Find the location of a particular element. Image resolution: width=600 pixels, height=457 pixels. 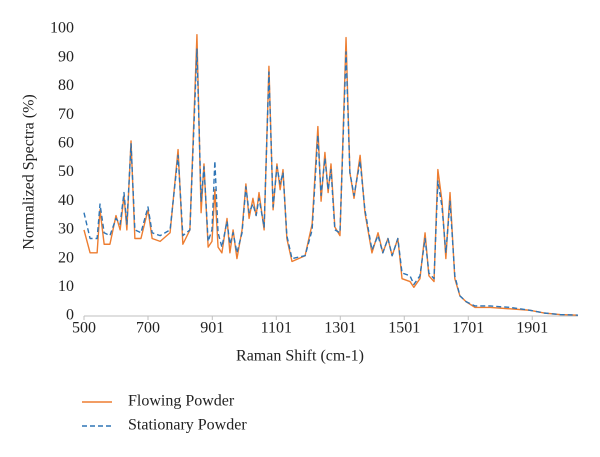

x-tick-label: 1701 is located at coordinates (468, 328).